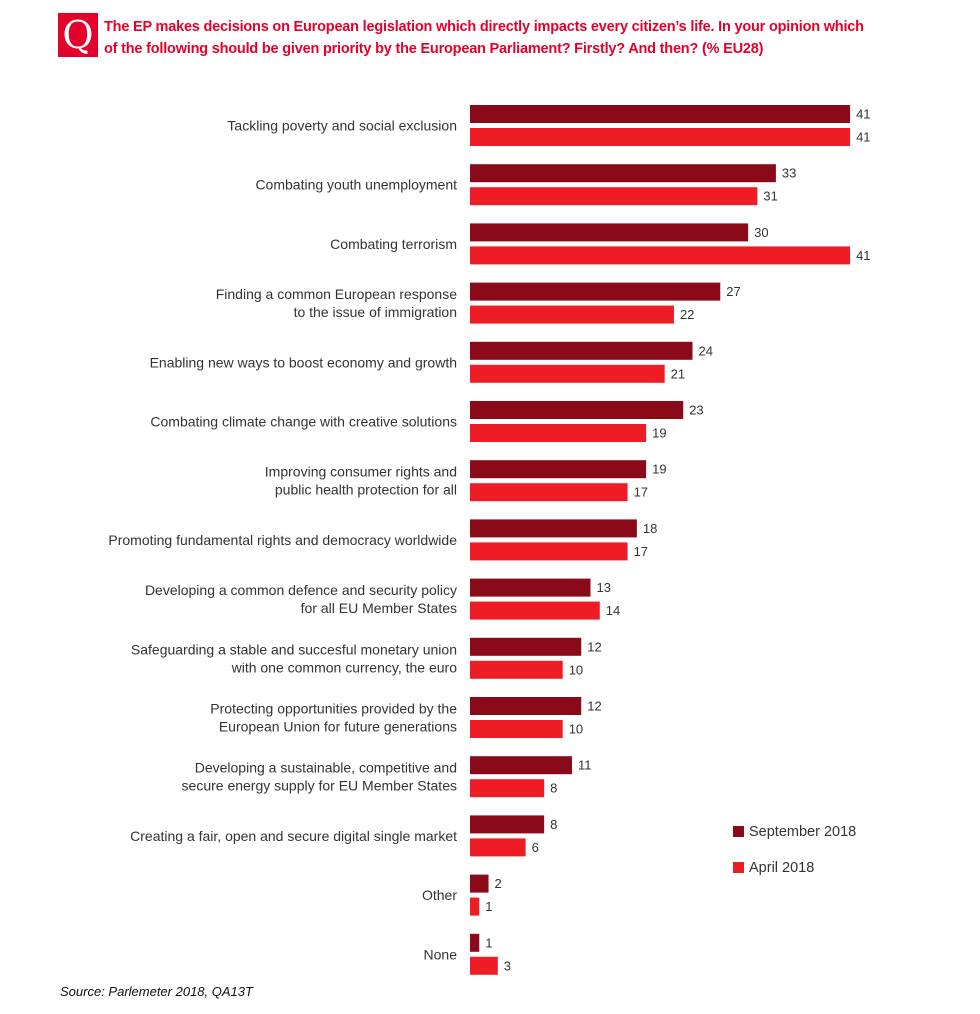  What do you see at coordinates (336, 294) in the screenshot?
I see `category-label: Finding a common European response` at bounding box center [336, 294].